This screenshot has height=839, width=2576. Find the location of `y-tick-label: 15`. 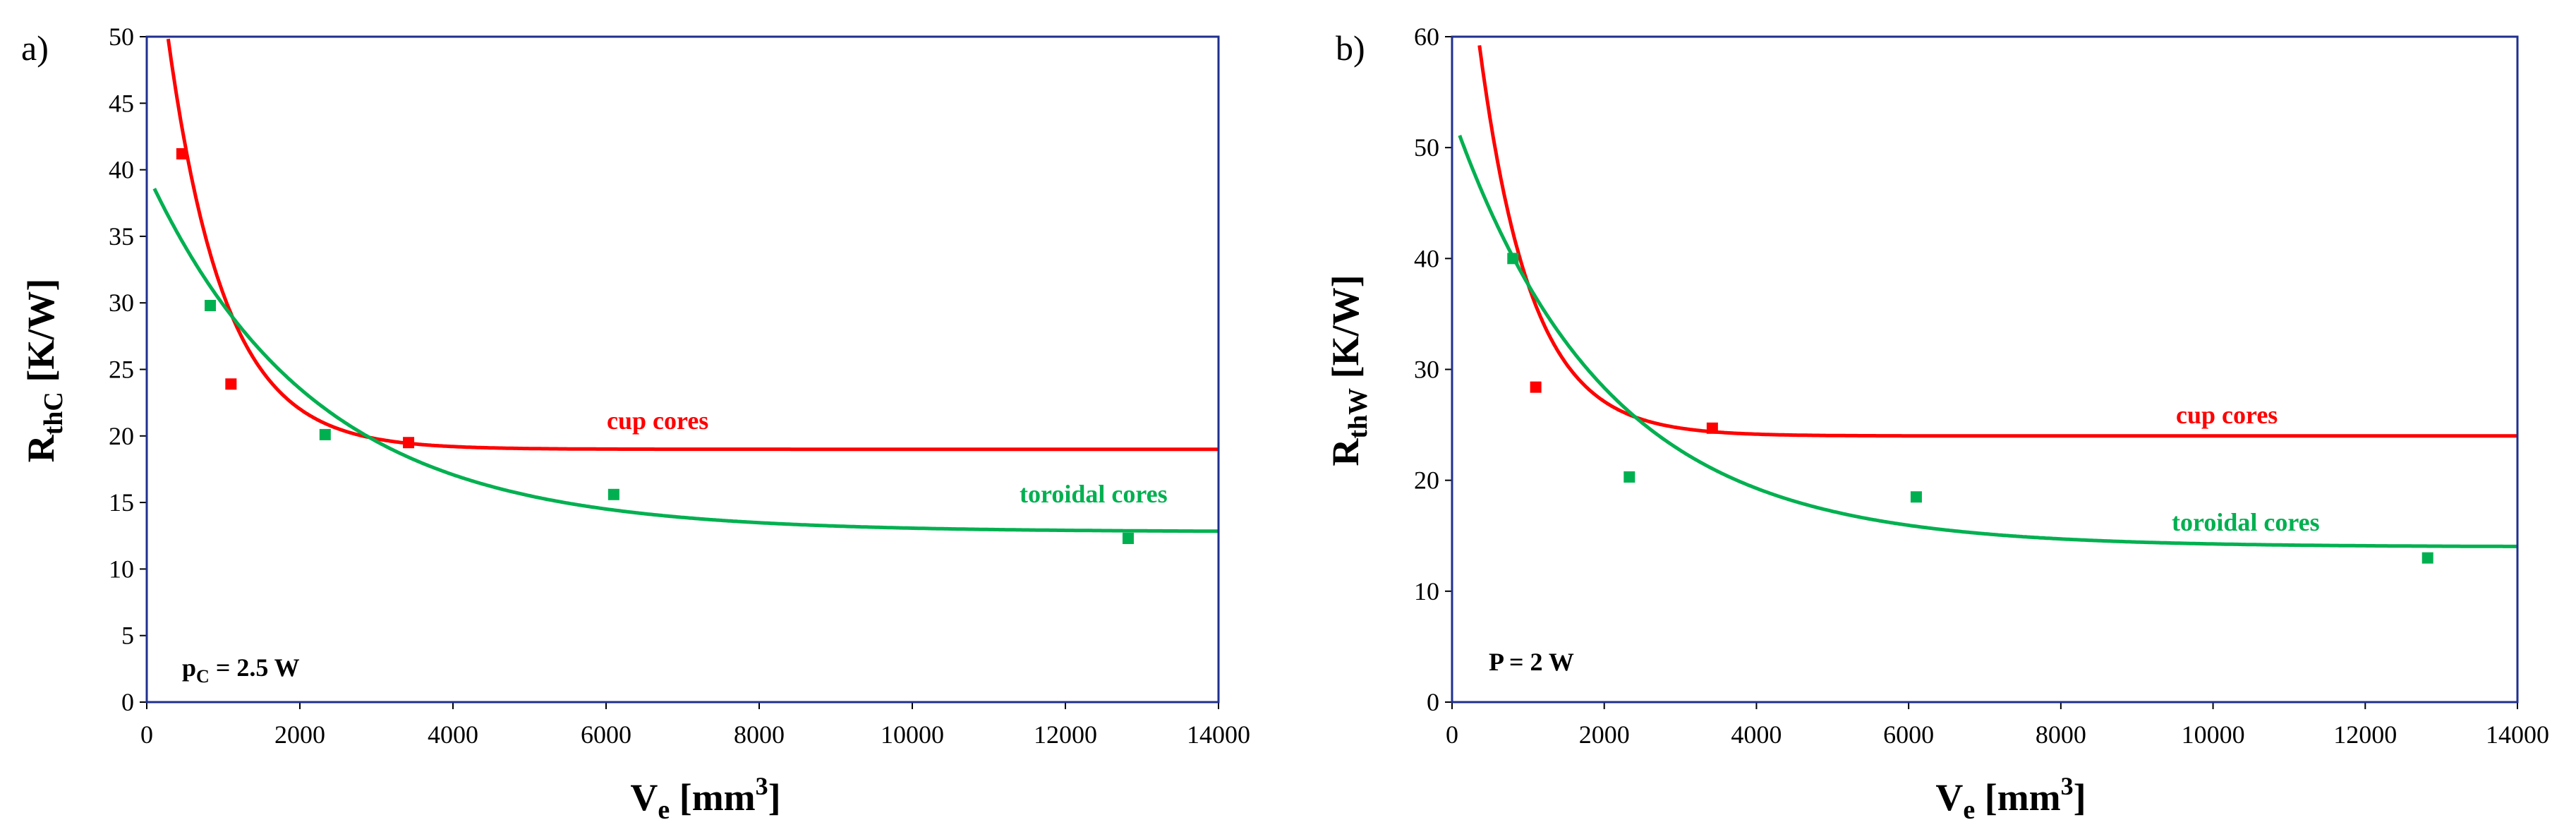

y-tick-label: 15 is located at coordinates (121, 502).